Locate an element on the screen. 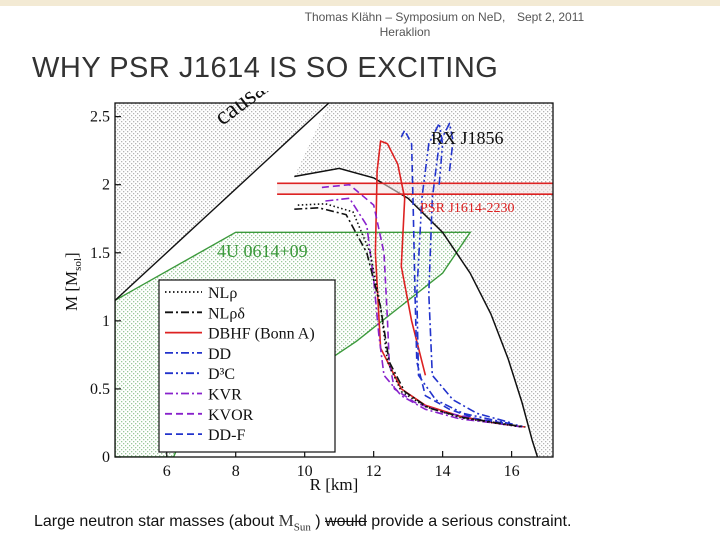 The height and width of the screenshot is (540, 720). legend-label-4: DD is located at coordinates (219, 354).